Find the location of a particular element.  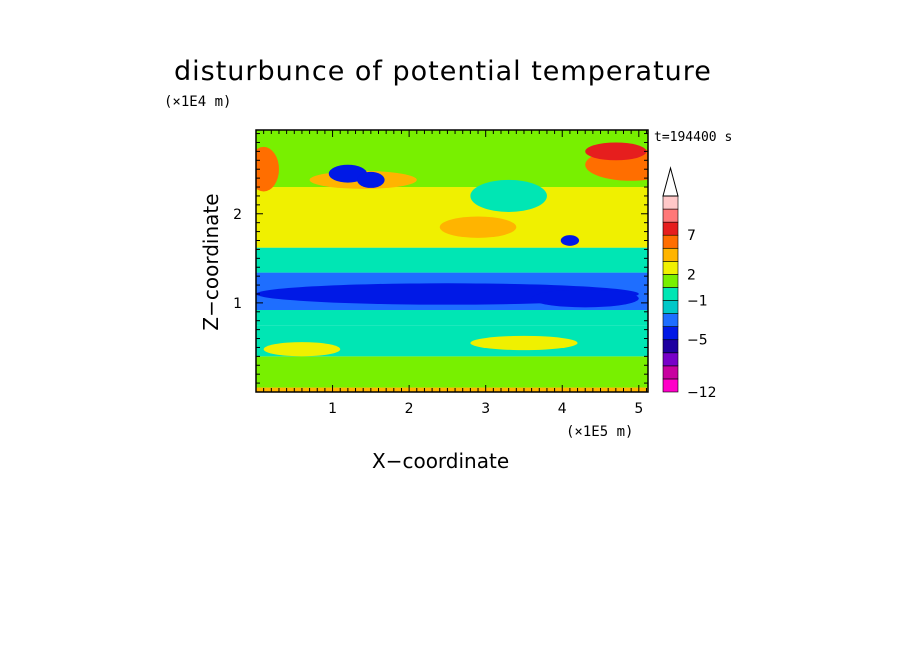

colorbar: 7 2 −1 −5 −12 is located at coordinates (689, 283).